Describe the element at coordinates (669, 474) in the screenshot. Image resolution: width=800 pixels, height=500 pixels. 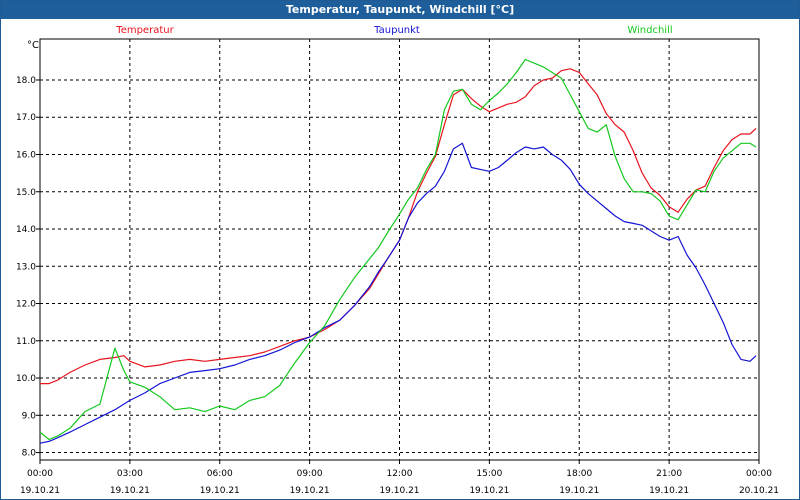
I see `x-tick-time-label: 21:00` at that location.